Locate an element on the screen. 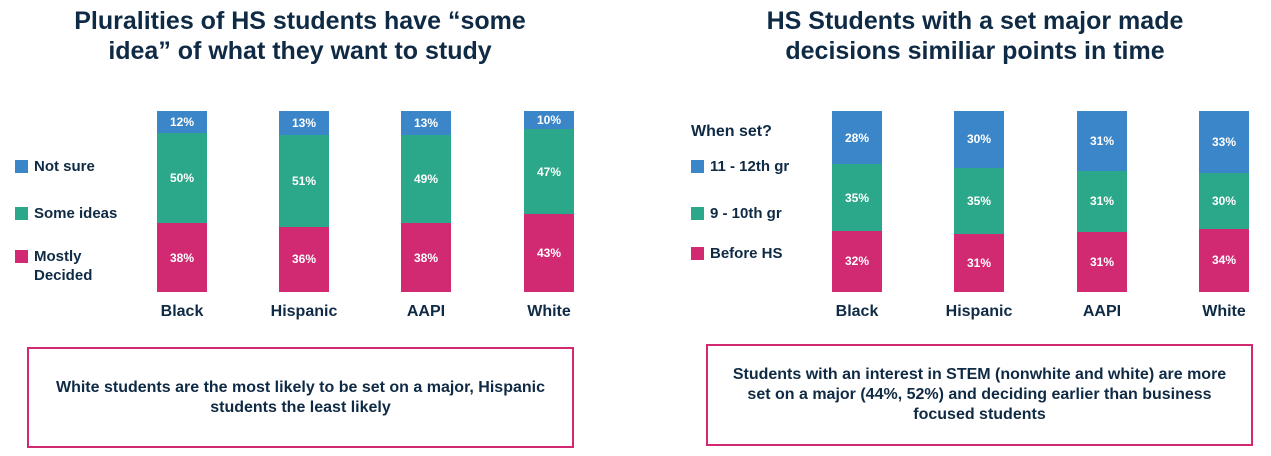 The image size is (1271, 456). bar-segment: 47% is located at coordinates (549, 172).